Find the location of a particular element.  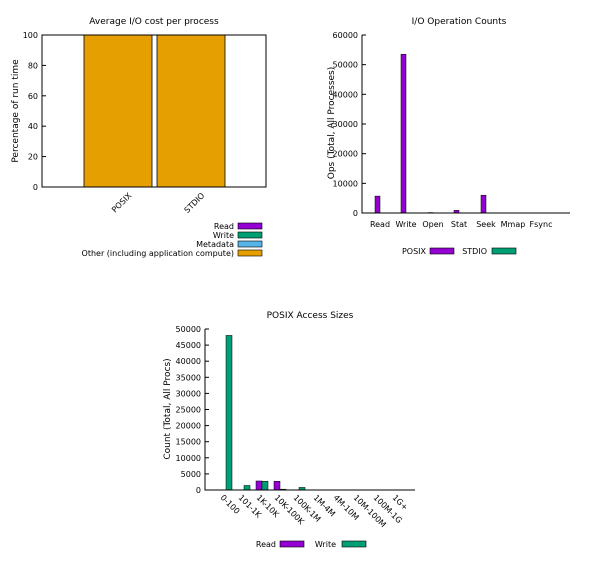

bar-10K-100K is located at coordinates (277, 486).